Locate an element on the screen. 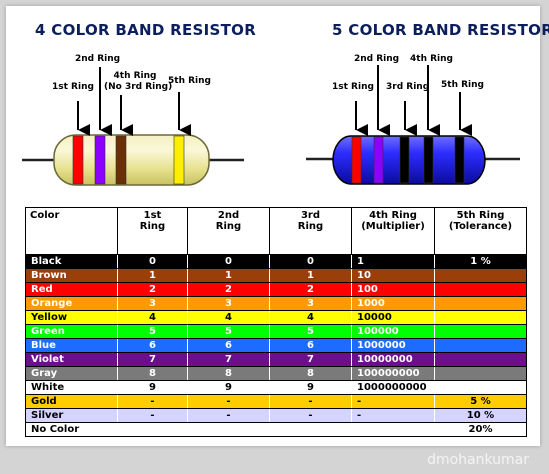  five-band-ring1-label: 1st Ring is located at coordinates (353, 87).